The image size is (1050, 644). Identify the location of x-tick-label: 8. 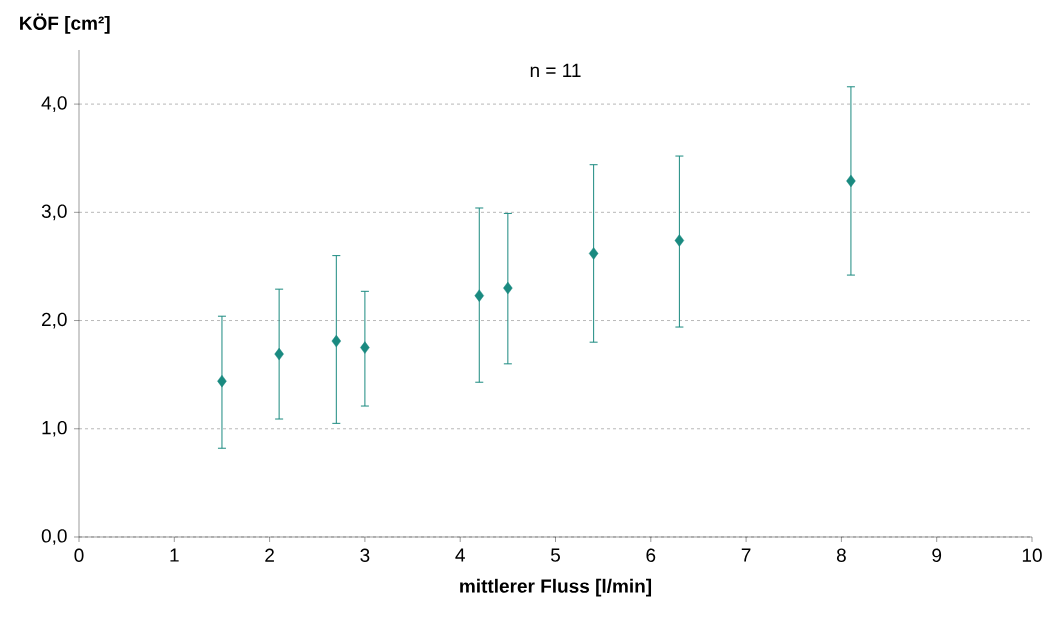
(841, 555).